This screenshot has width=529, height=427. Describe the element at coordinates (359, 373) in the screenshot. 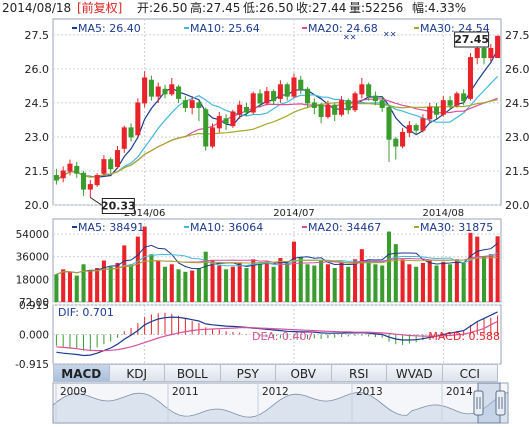

I see `tab-rsi: RSI` at that location.